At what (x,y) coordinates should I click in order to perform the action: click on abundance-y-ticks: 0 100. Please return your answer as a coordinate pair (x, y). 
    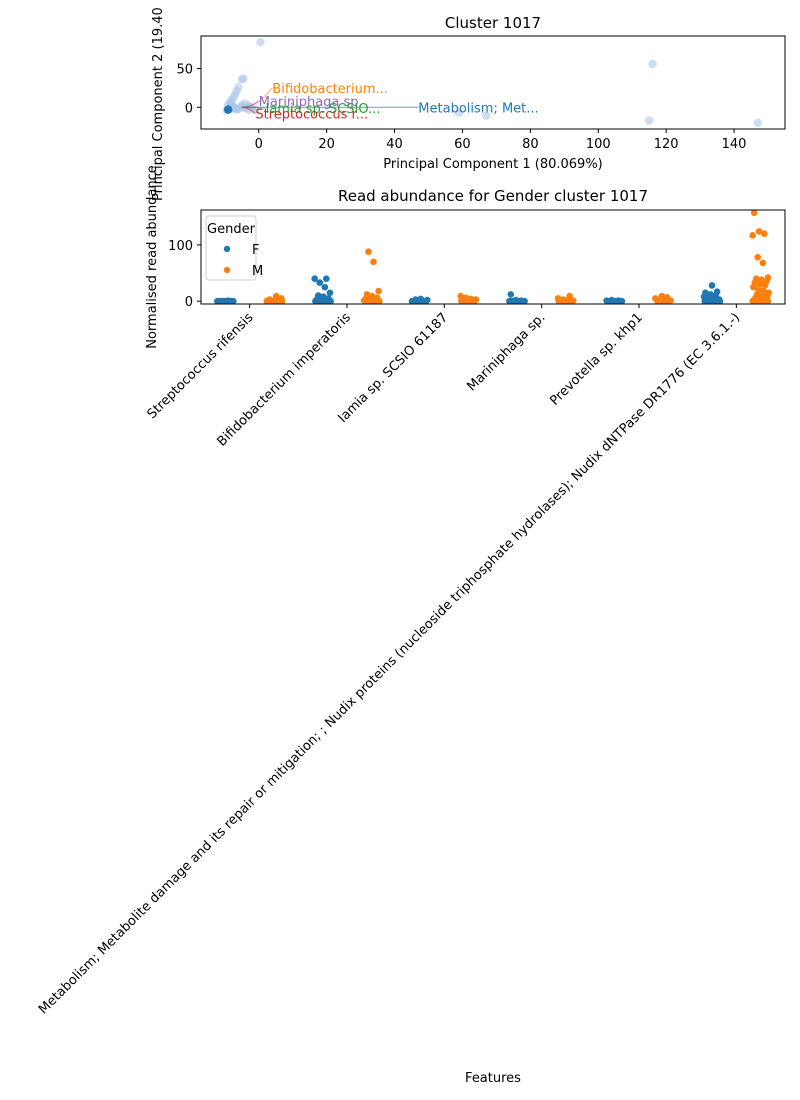
    Looking at the image, I should click on (184, 274).